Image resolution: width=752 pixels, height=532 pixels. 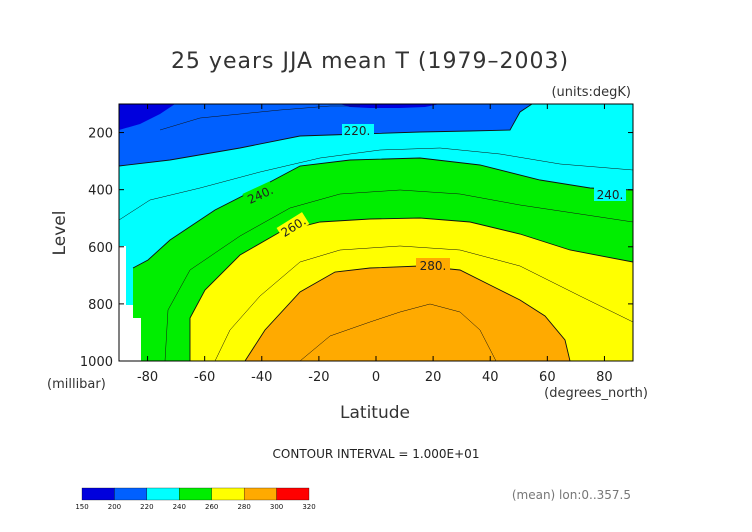 What do you see at coordinates (318, 377) in the screenshot?
I see `x-tick-label: -20` at bounding box center [318, 377].